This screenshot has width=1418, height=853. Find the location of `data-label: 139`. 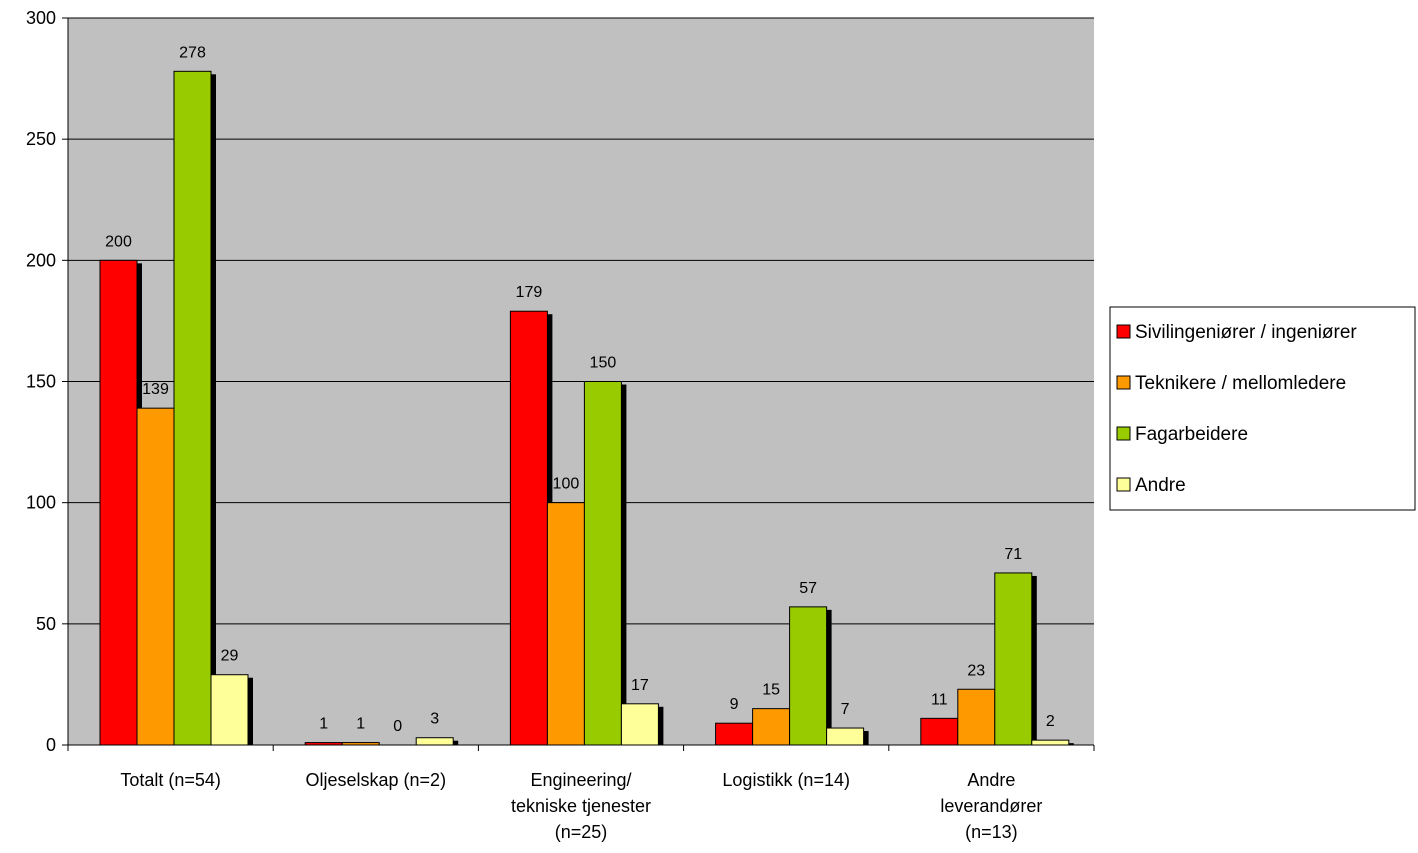

data-label: 139 is located at coordinates (155, 389).